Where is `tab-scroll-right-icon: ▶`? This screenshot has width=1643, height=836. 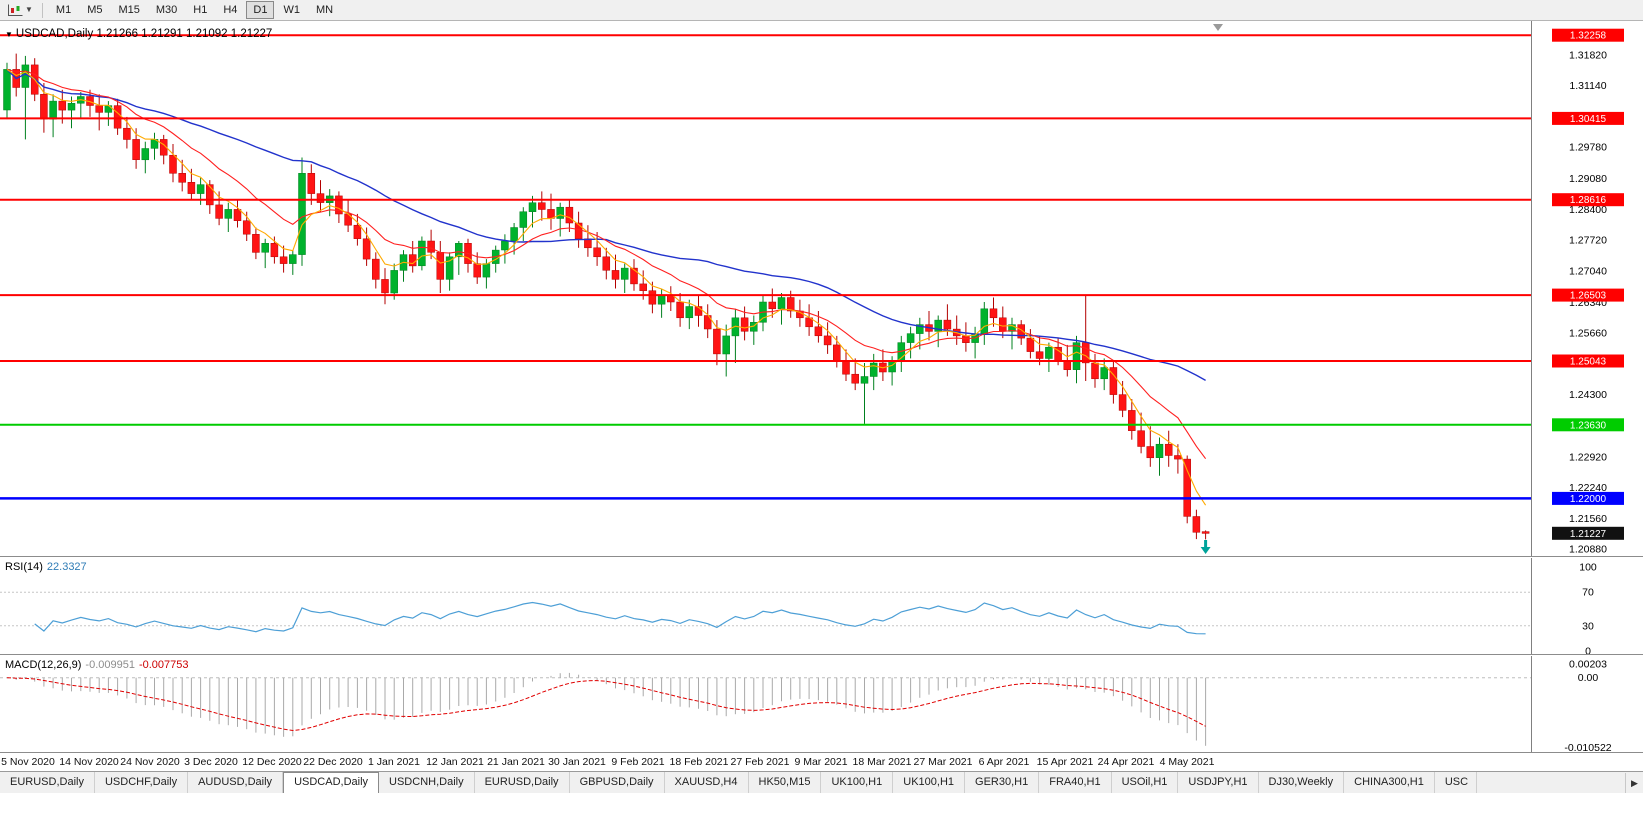 tab-scroll-right-icon: ▶ is located at coordinates (1634, 783).